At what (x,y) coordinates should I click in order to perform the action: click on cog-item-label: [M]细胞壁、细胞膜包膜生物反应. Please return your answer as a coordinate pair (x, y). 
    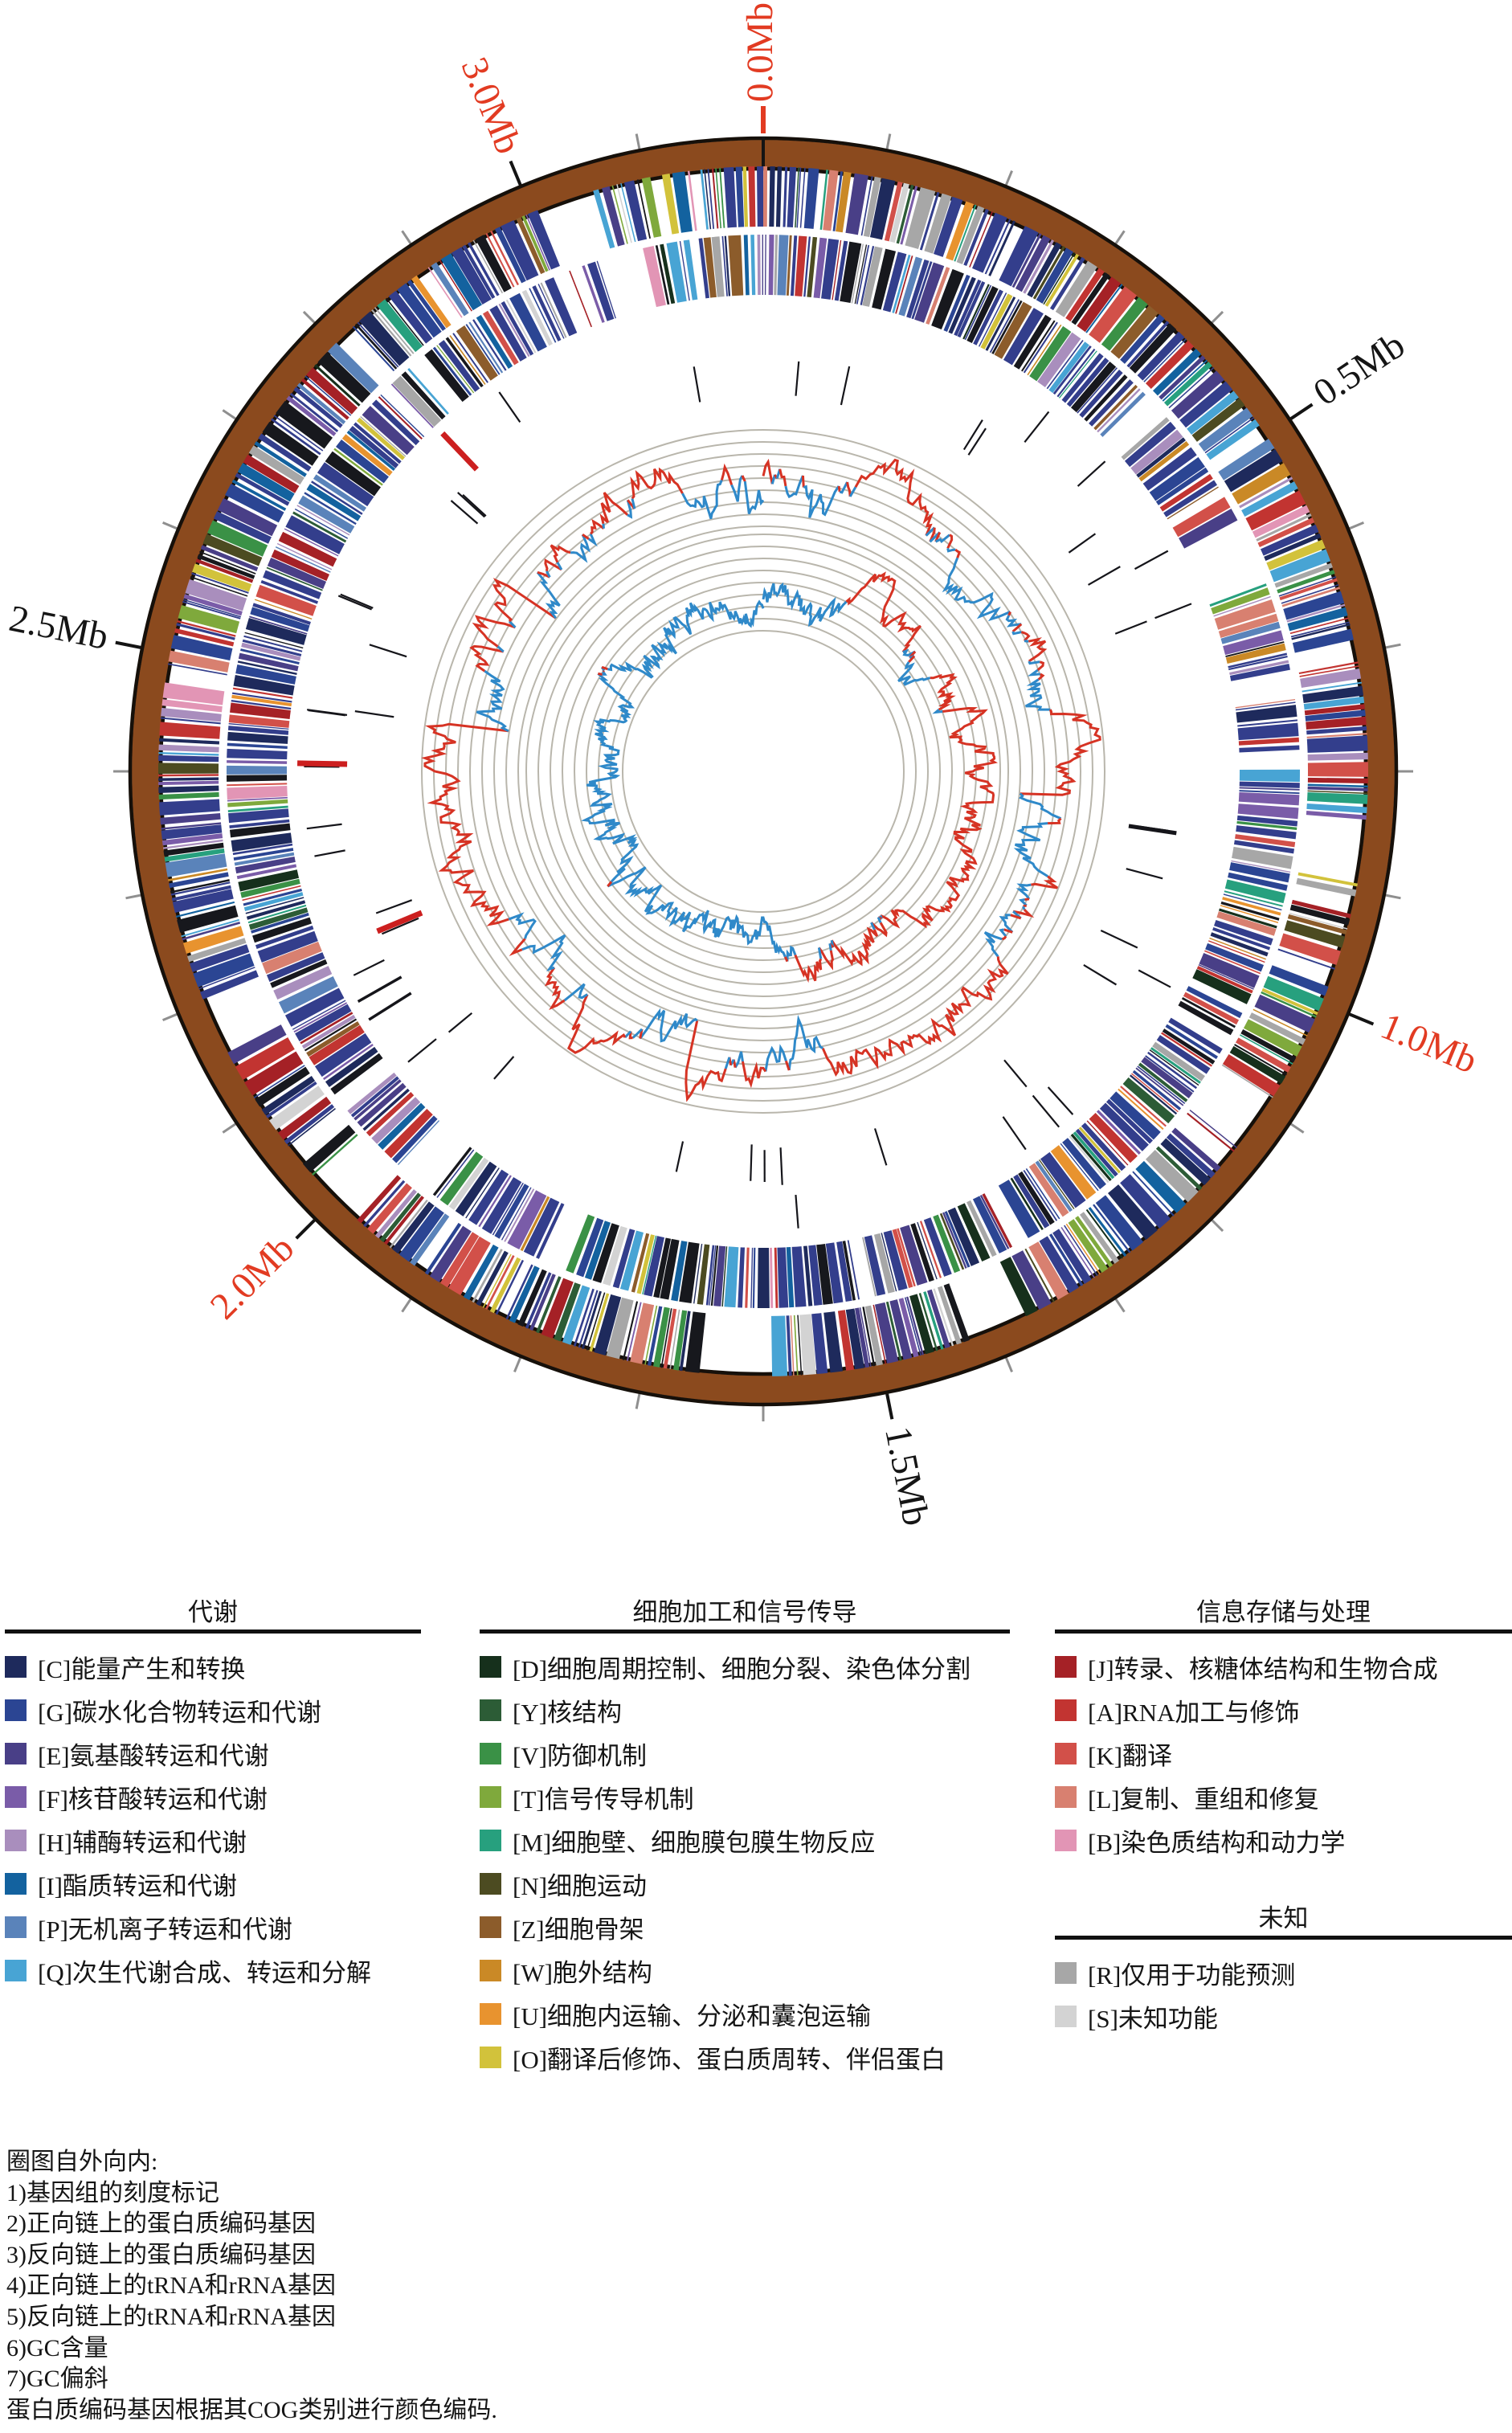
    Looking at the image, I should click on (694, 1843).